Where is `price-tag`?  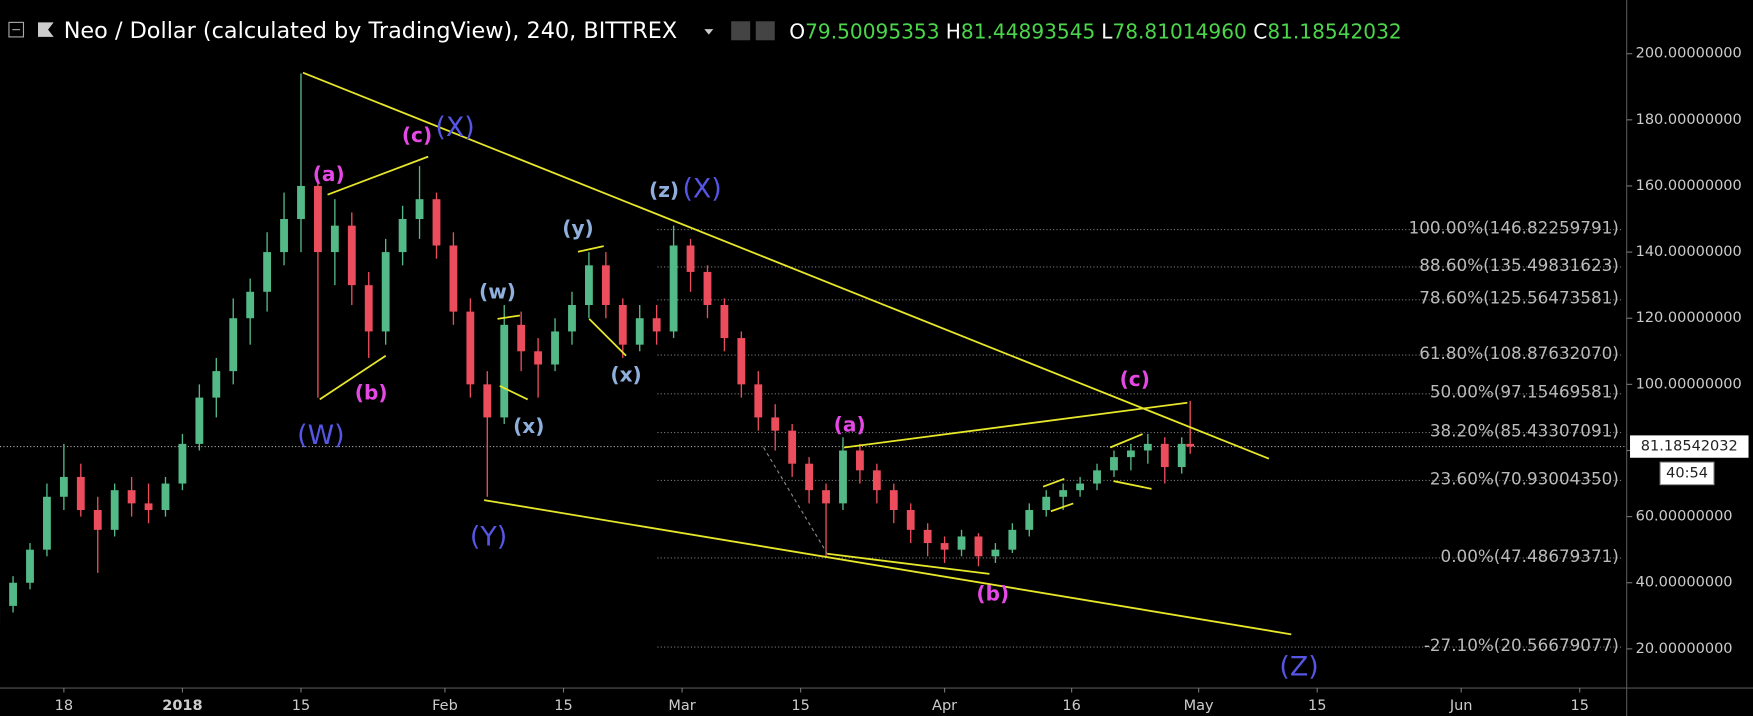 price-tag is located at coordinates (1689, 446).